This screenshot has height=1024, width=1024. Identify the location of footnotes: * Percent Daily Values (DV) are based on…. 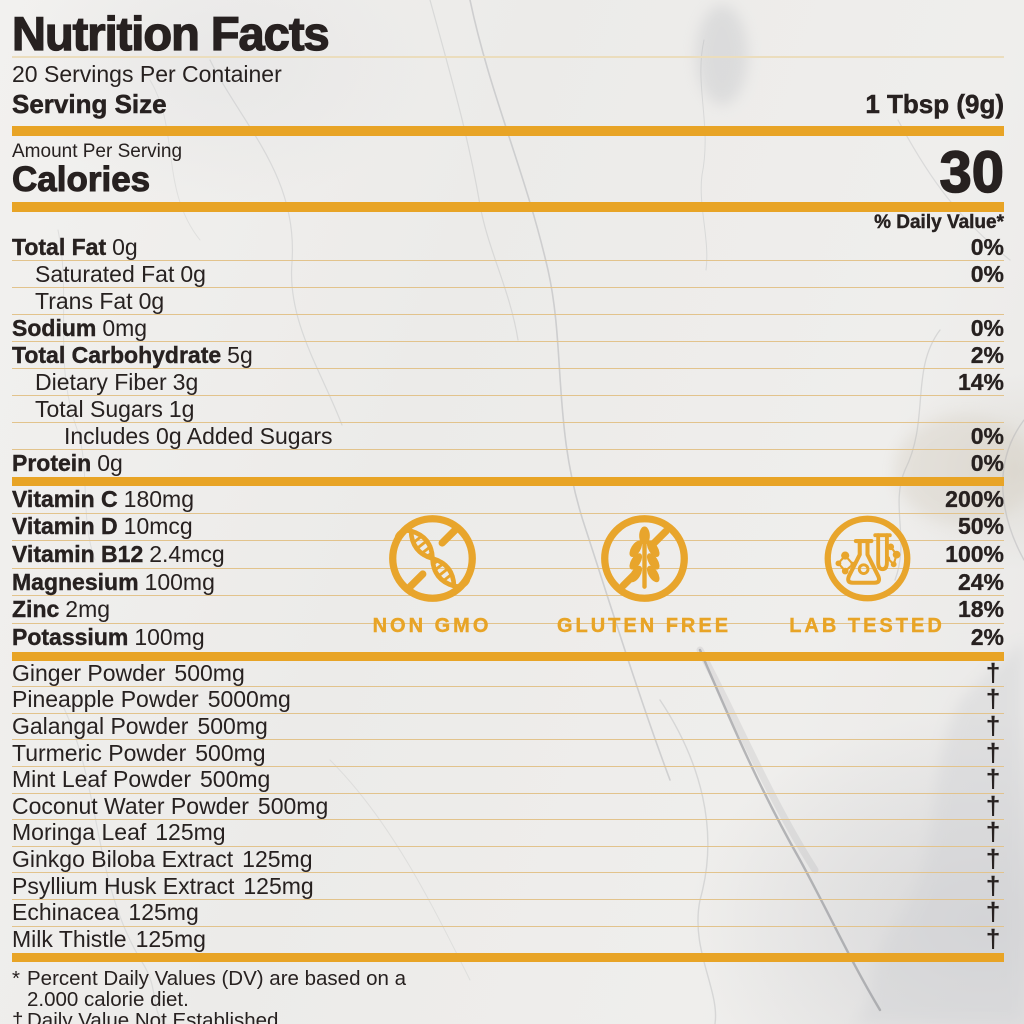
(508, 996).